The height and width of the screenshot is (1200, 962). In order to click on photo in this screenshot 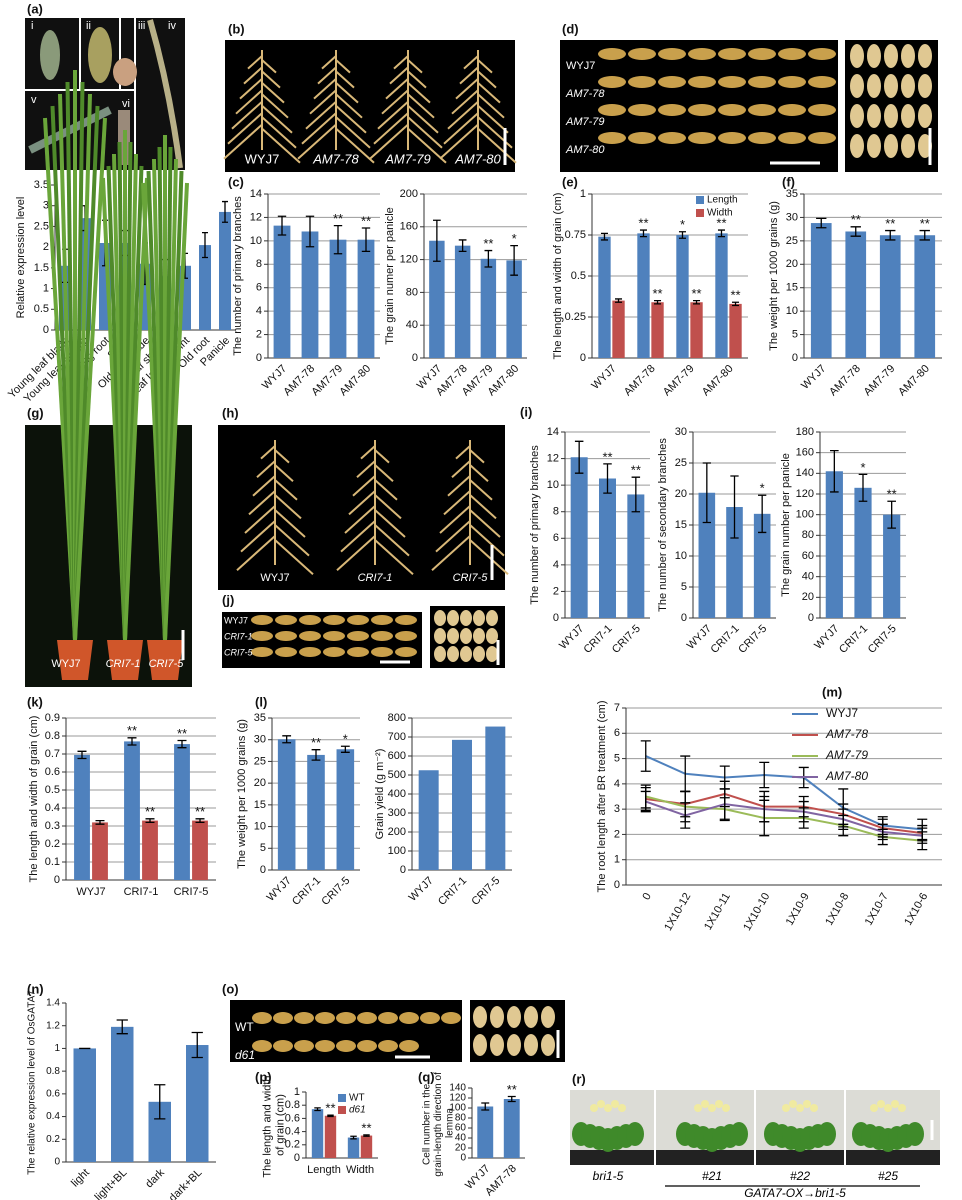, I will do `click(346, 1031)`.